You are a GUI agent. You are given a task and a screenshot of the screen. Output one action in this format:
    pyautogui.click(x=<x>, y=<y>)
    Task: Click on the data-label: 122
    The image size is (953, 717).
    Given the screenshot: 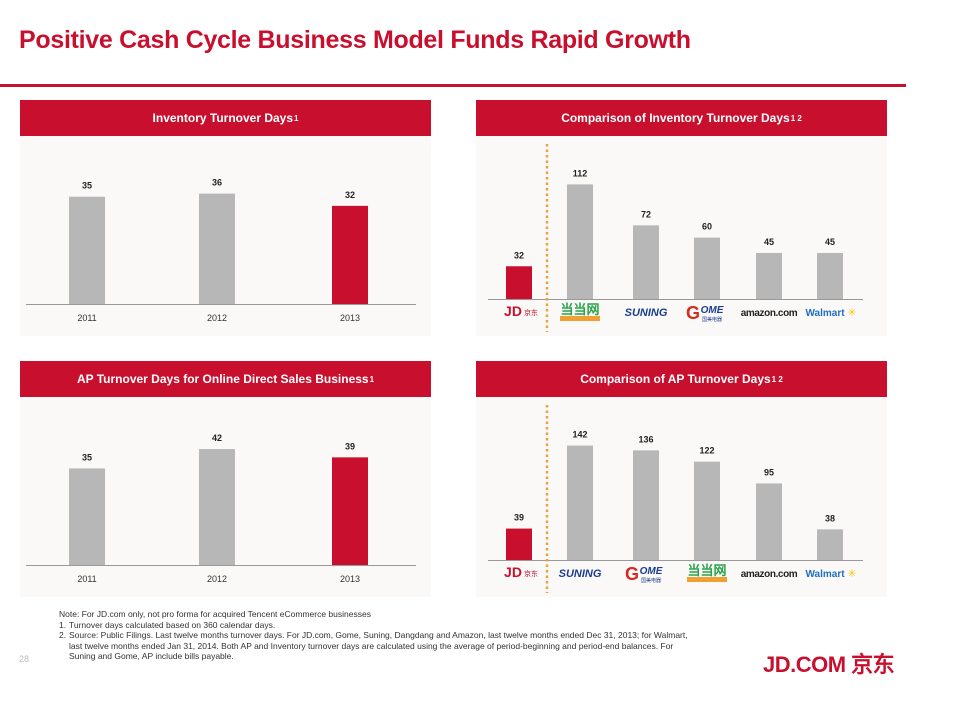 What is the action you would take?
    pyautogui.click(x=706, y=451)
    